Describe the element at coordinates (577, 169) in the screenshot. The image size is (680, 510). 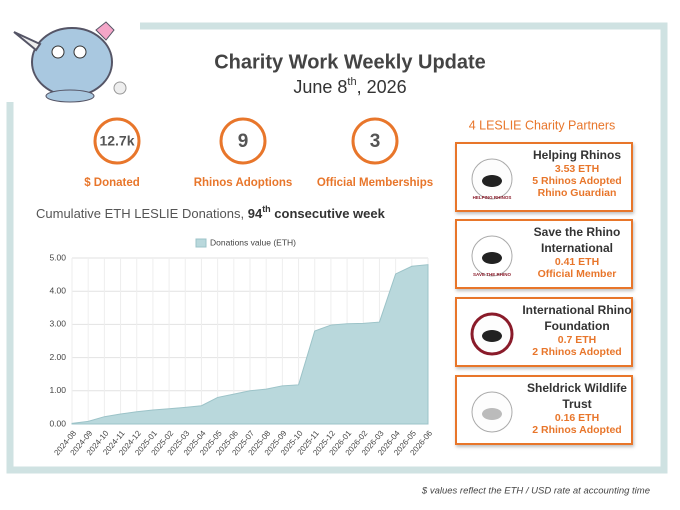
I see `partner-detail: 3.53 ETH` at that location.